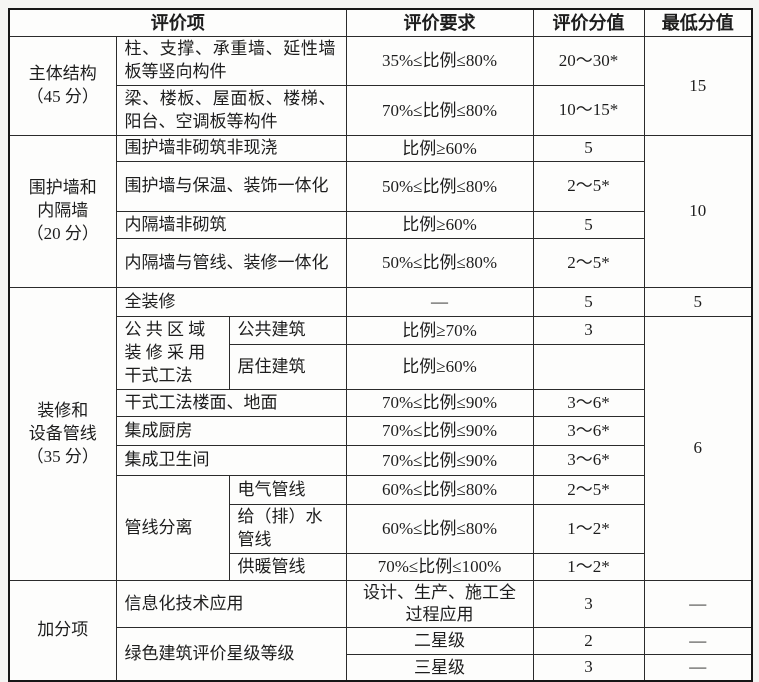 The height and width of the screenshot is (682, 759). What do you see at coordinates (439, 668) in the screenshot?
I see `cell-requirement: 三星级` at bounding box center [439, 668].